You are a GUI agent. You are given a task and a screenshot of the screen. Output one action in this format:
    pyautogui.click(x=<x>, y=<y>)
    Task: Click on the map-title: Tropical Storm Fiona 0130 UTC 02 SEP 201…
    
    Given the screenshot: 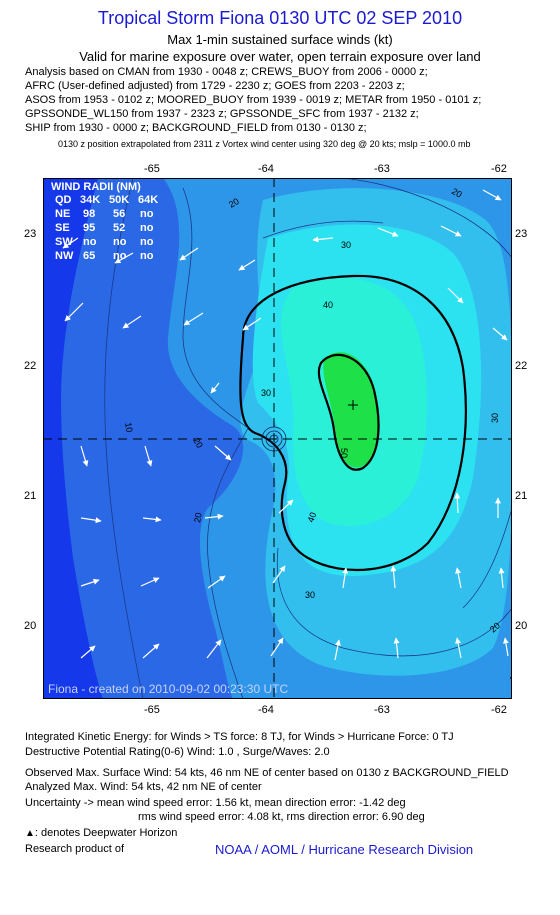 What is the action you would take?
    pyautogui.click(x=280, y=18)
    